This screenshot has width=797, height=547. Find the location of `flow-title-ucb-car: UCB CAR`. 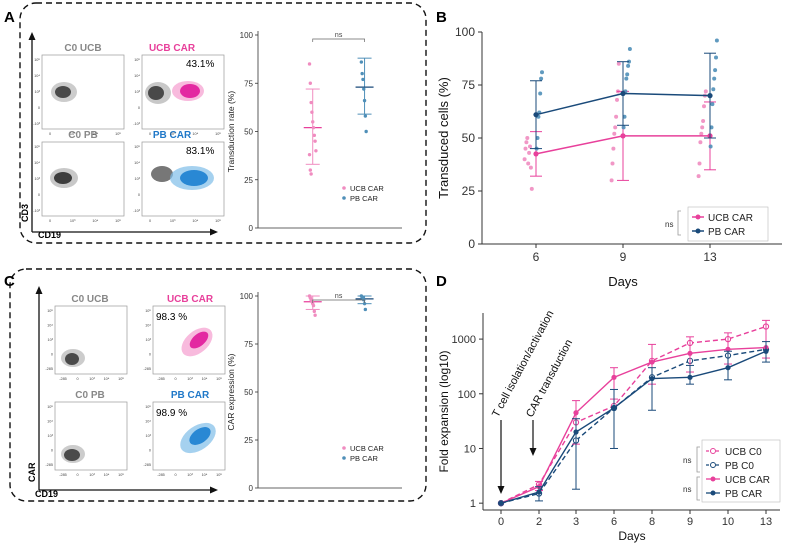

flow-title-ucb-car: UCB CAR is located at coordinates (172, 48).